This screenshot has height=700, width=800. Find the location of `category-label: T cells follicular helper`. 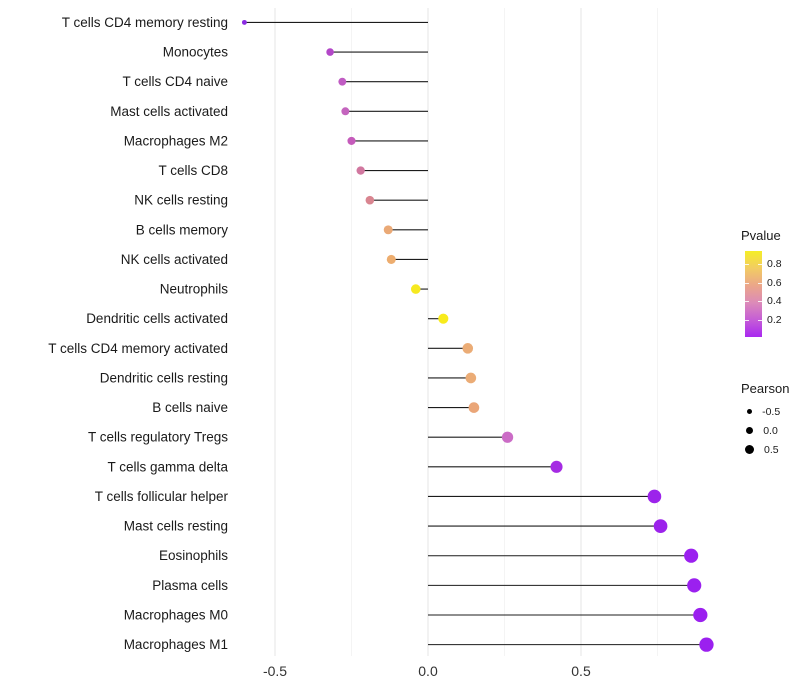

category-label: T cells follicular helper is located at coordinates (162, 496).